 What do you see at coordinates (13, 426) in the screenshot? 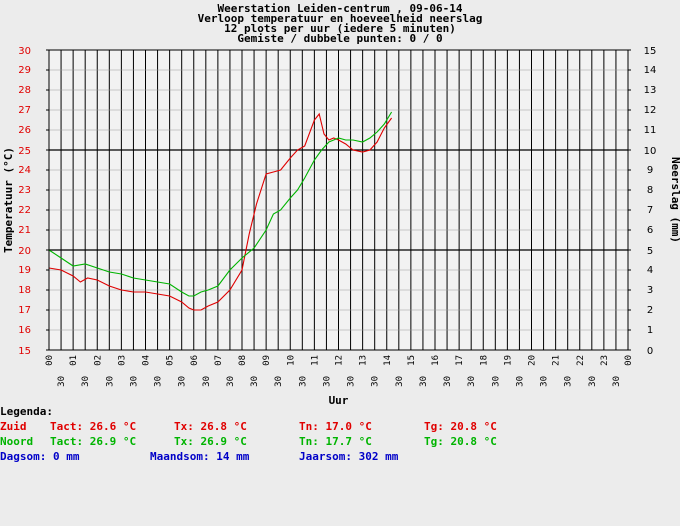
I see `legend-station-name: Zuid` at bounding box center [13, 426].